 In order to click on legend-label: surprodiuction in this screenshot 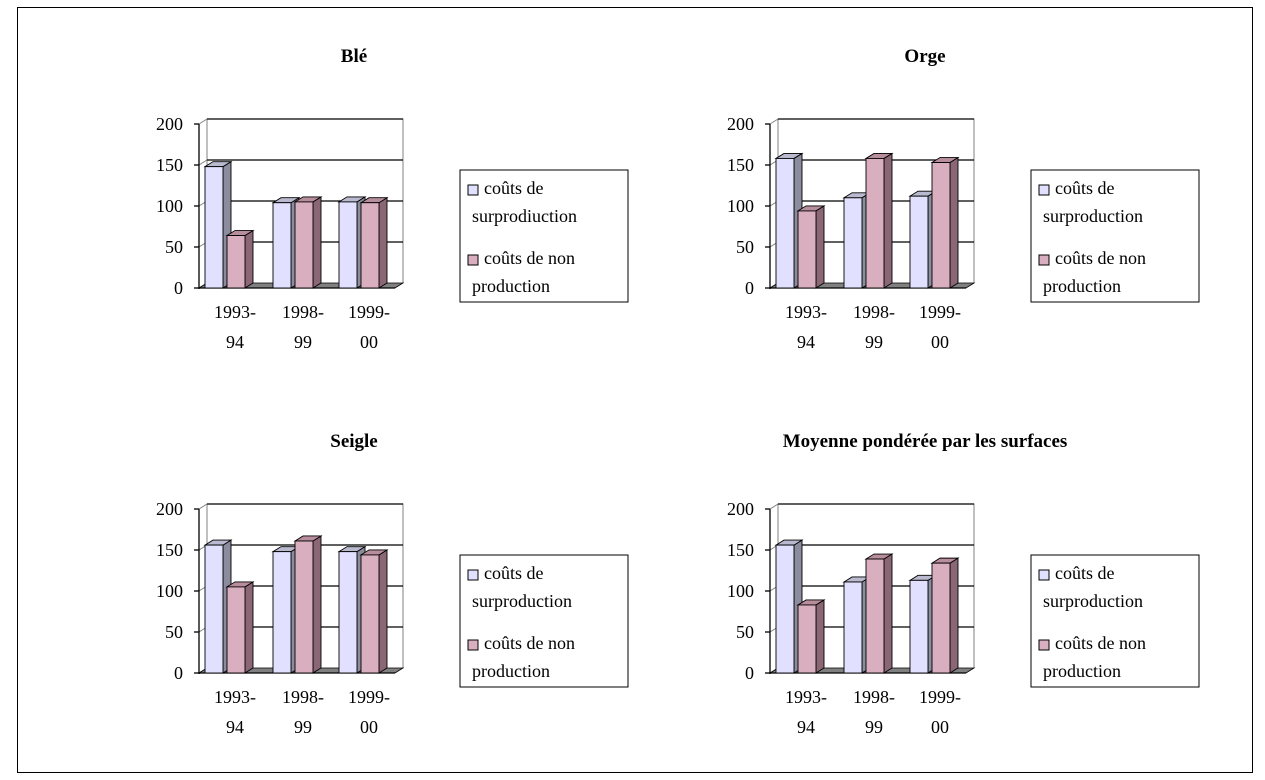, I will do `click(524, 216)`.